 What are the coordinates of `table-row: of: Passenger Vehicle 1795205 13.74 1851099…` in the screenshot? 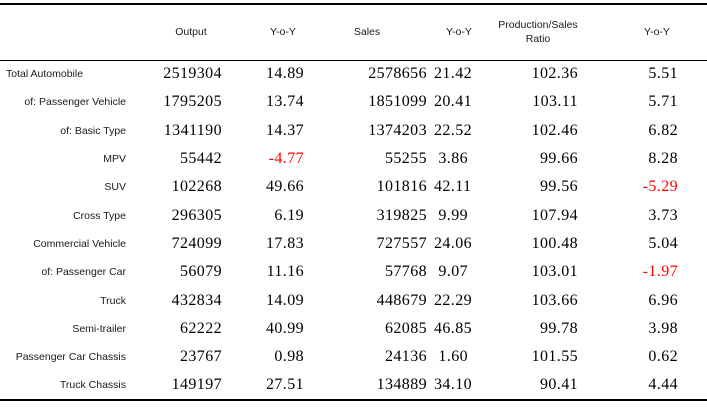 It's located at (353, 102).